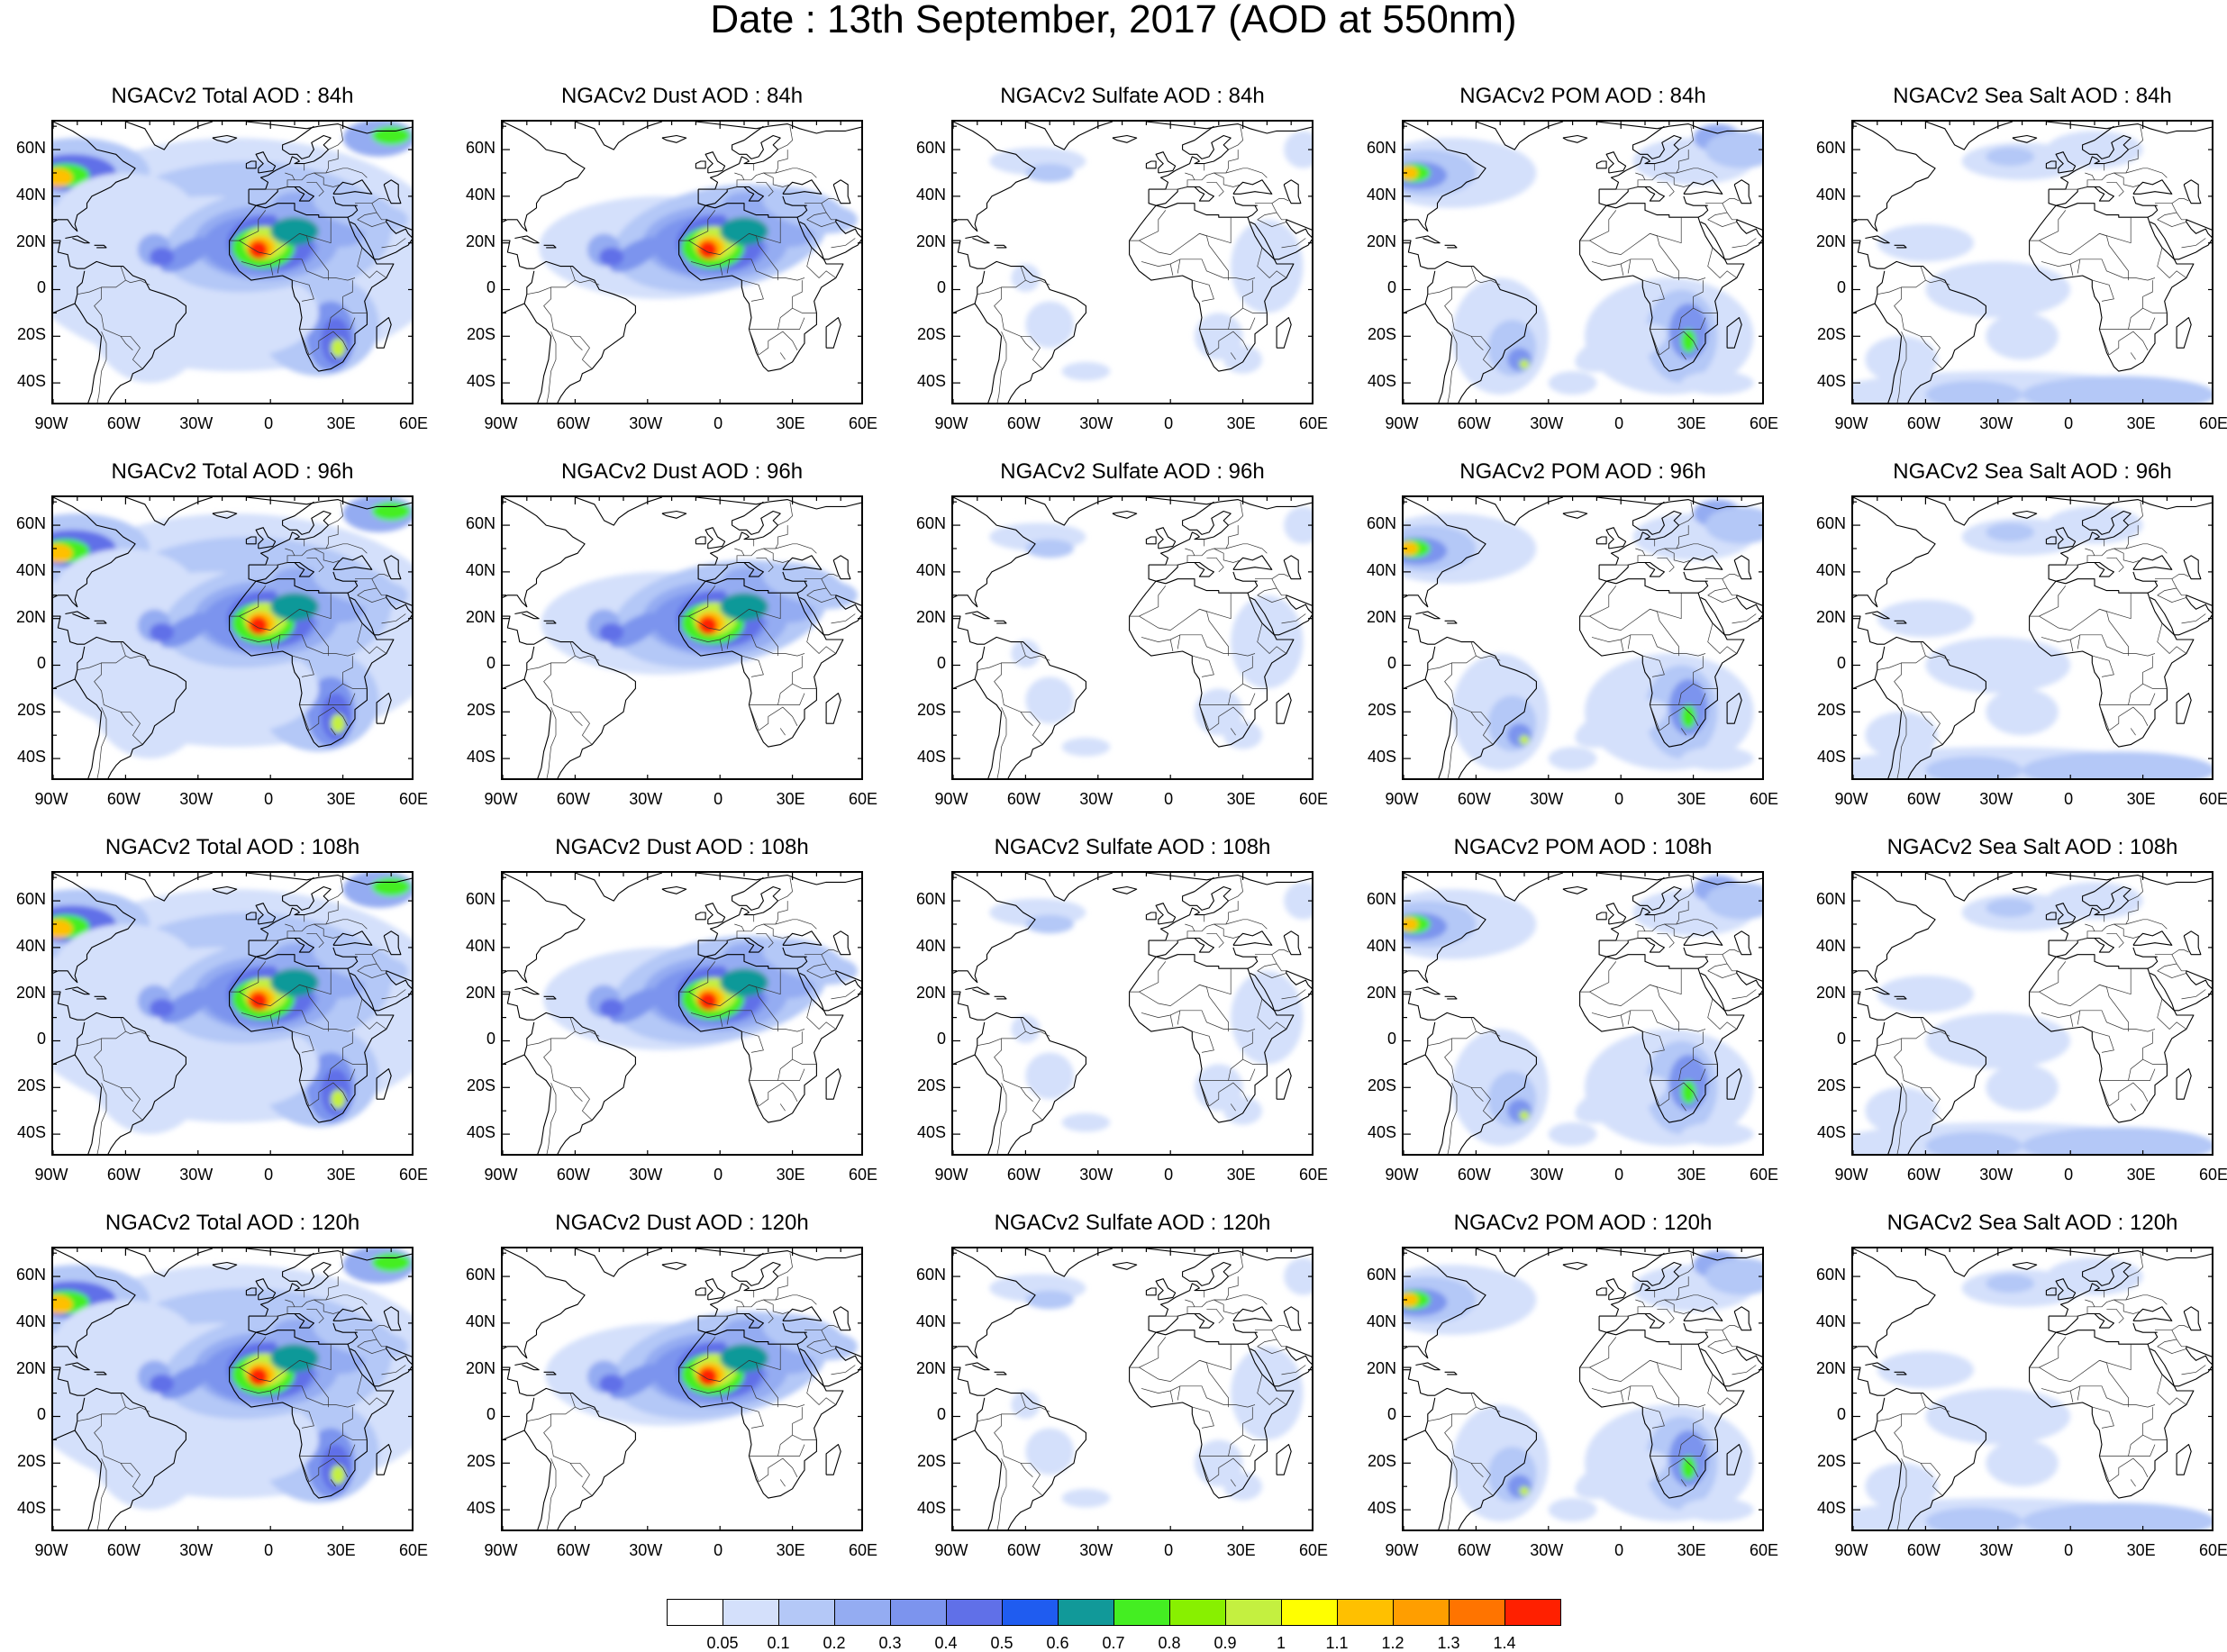 The image size is (2227, 1652). Describe the element at coordinates (1132, 262) in the screenshot. I see `coastlines` at that location.